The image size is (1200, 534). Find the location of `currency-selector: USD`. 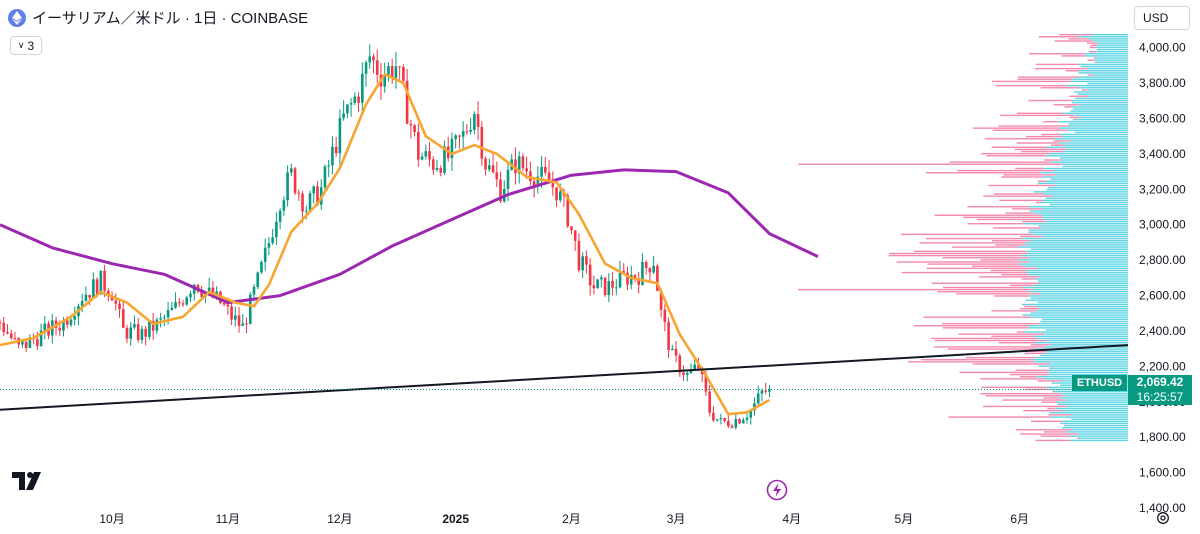

currency-selector: USD is located at coordinates (1162, 18).